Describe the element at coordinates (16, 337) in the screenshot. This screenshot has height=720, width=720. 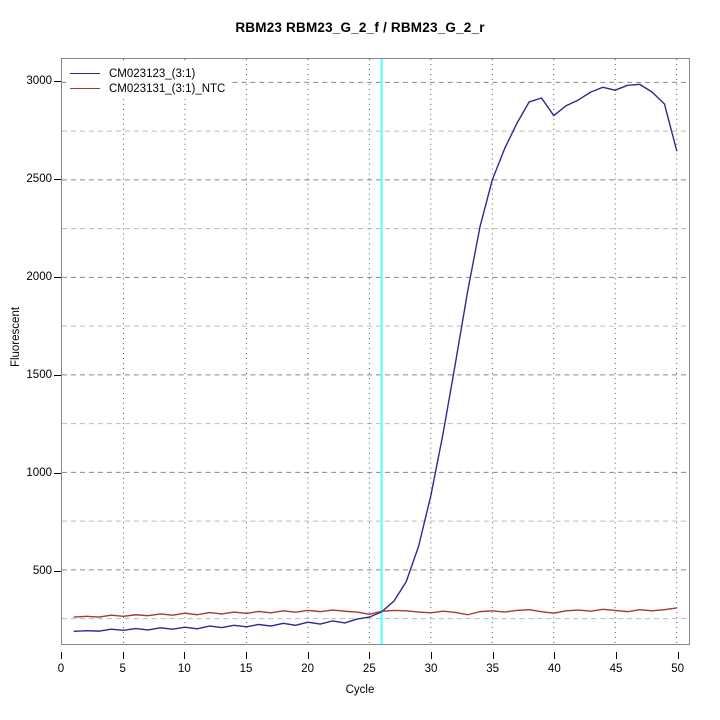
I see `y-axis-title: Fluorescent` at that location.